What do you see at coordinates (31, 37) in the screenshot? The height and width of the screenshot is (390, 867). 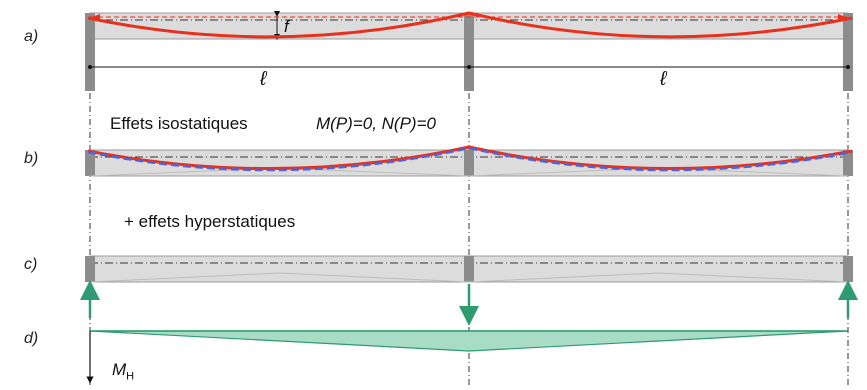 I see `row-label-a: a)` at bounding box center [31, 37].